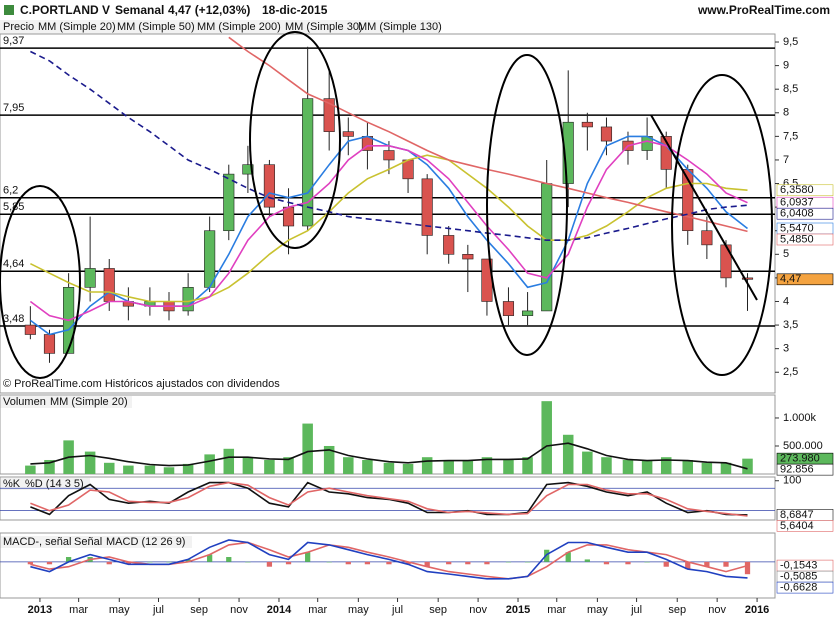  I want to click on y-tick-label: 7,5, so click(790, 136).